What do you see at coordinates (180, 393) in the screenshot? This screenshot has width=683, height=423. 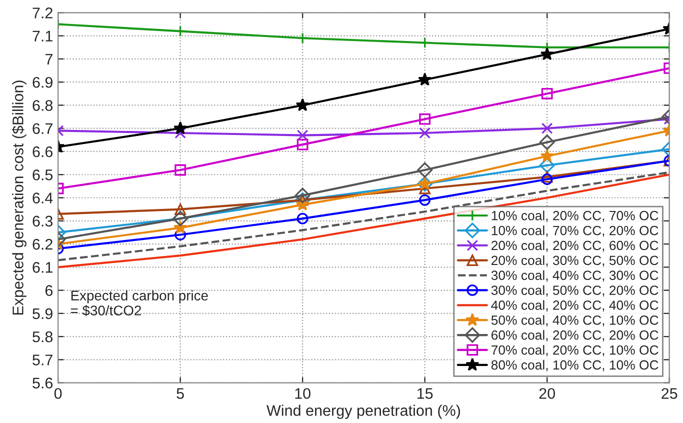 I see `x-tick-label: 5` at bounding box center [180, 393].